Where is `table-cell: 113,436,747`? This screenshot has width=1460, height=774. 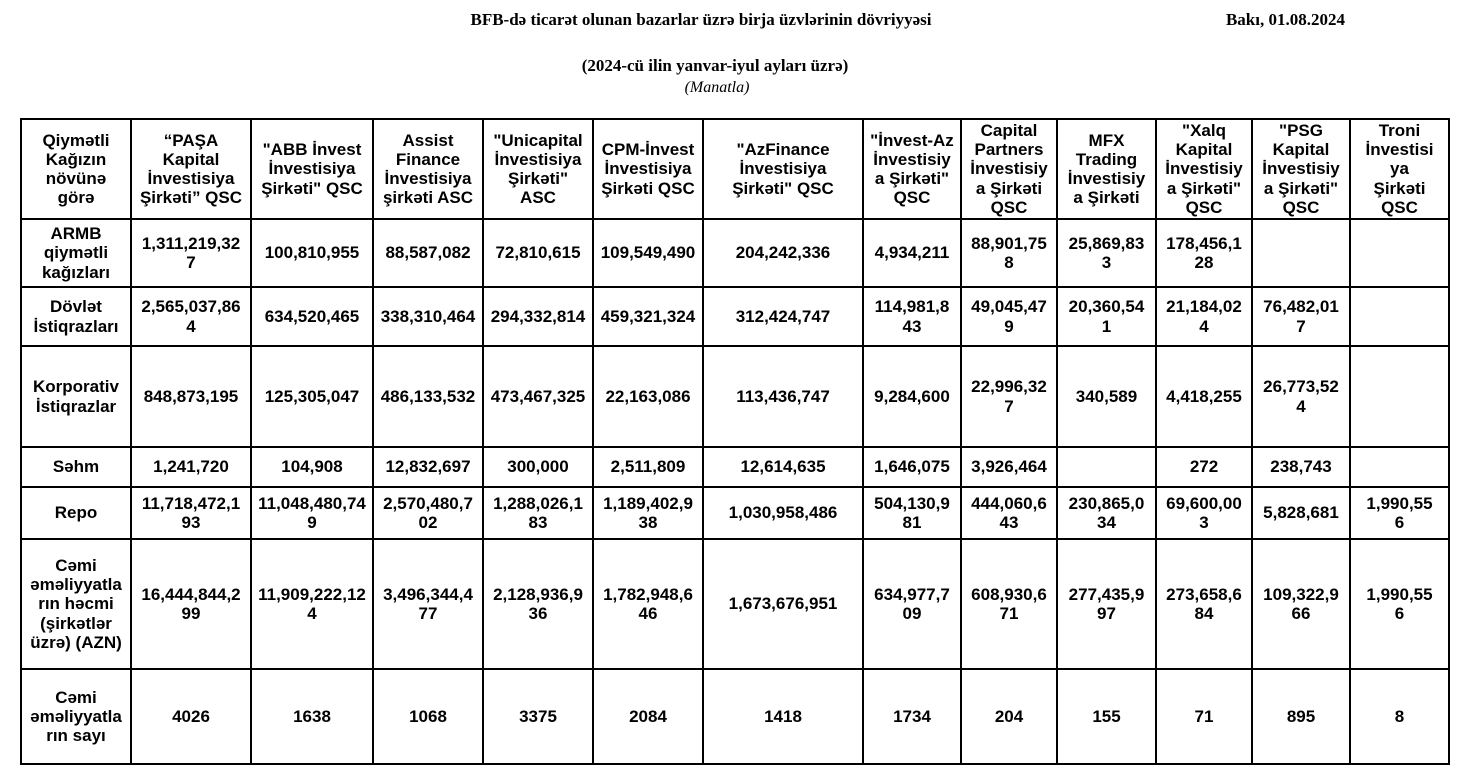
table-cell: 113,436,747 is located at coordinates (783, 397).